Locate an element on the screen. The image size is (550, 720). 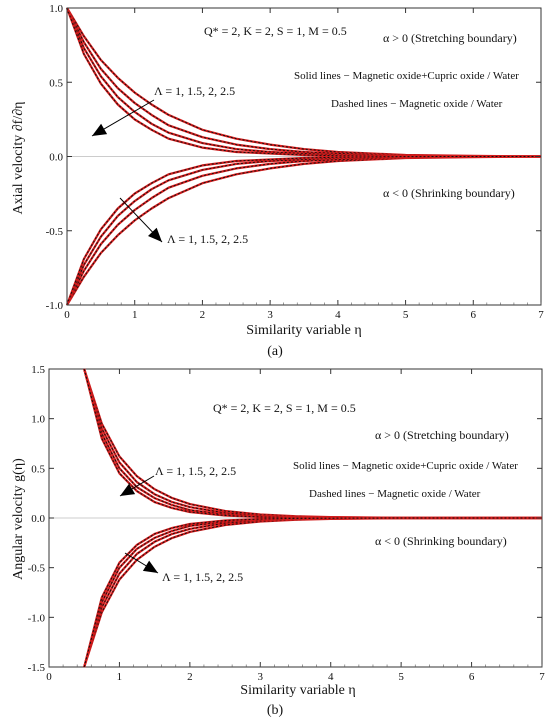
dashed-lines-label-a: Dashed lines − Magnetic oxide / Water is located at coordinates (417, 104).